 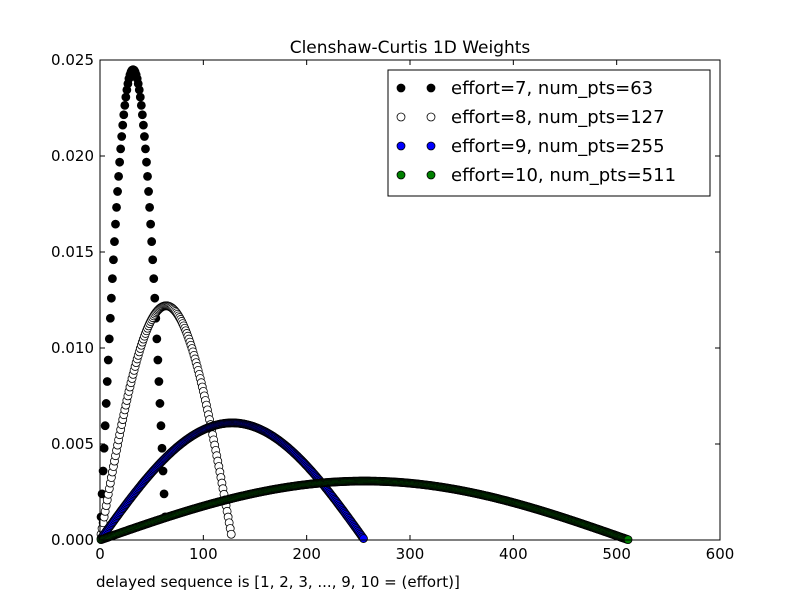 What do you see at coordinates (364, 510) in the screenshot?
I see `series-4-points` at bounding box center [364, 510].